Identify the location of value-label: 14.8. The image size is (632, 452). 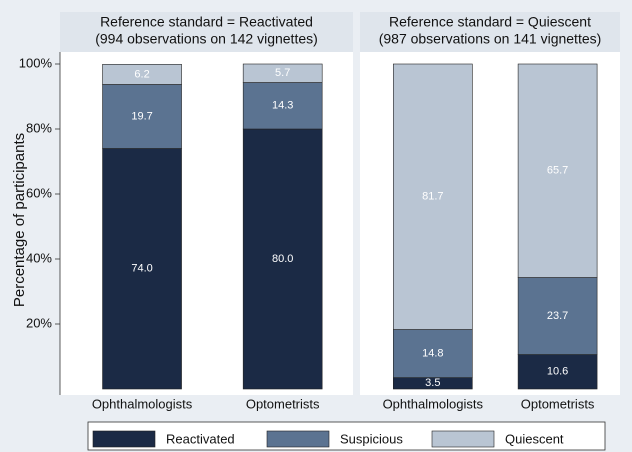
(432, 353).